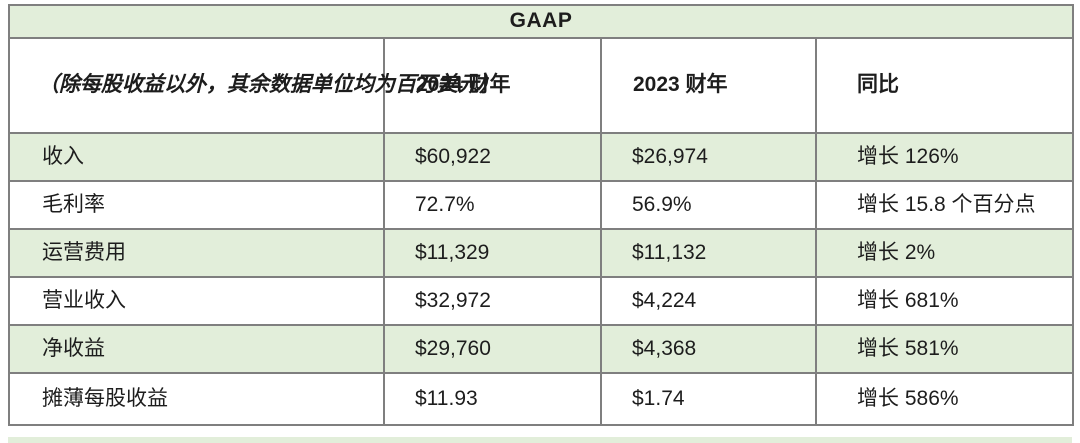 The width and height of the screenshot is (1080, 443). Describe the element at coordinates (944, 205) in the screenshot. I see `cell-yoy: 增长 15.8 个百分点` at that location.